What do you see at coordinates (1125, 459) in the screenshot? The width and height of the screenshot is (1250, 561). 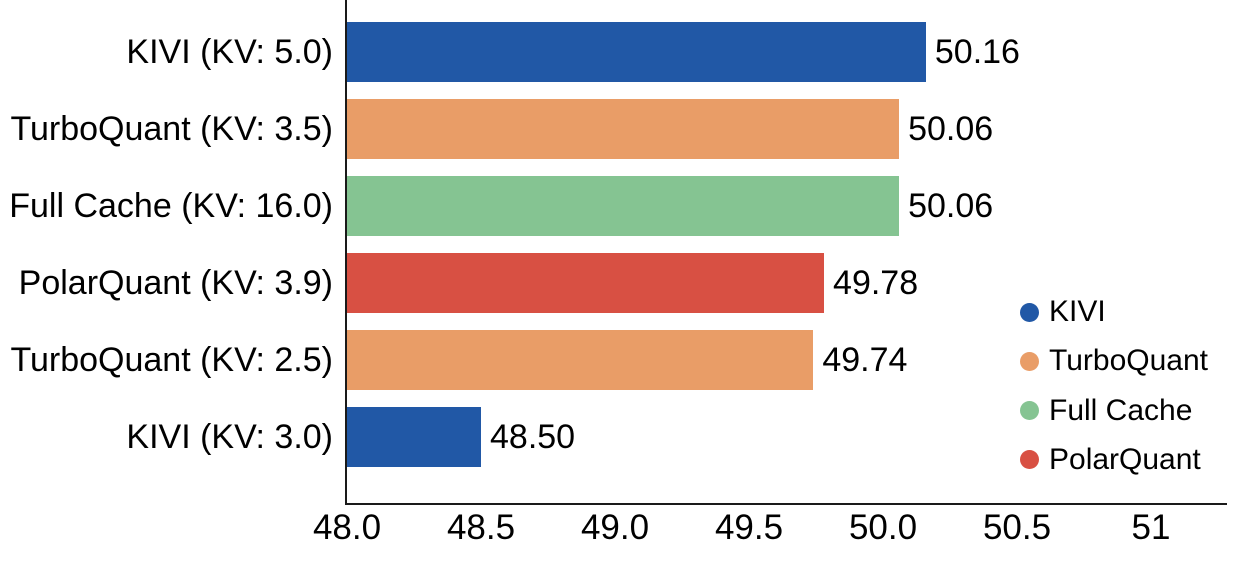 I see `legend-item-label: PolarQuant` at bounding box center [1125, 459].